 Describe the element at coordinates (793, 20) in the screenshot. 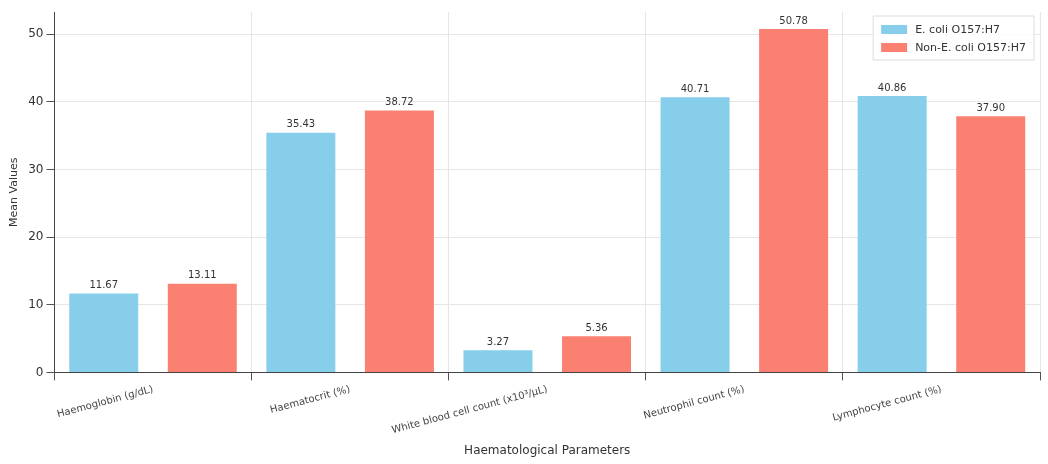

I see `data-label: 50.78` at that location.